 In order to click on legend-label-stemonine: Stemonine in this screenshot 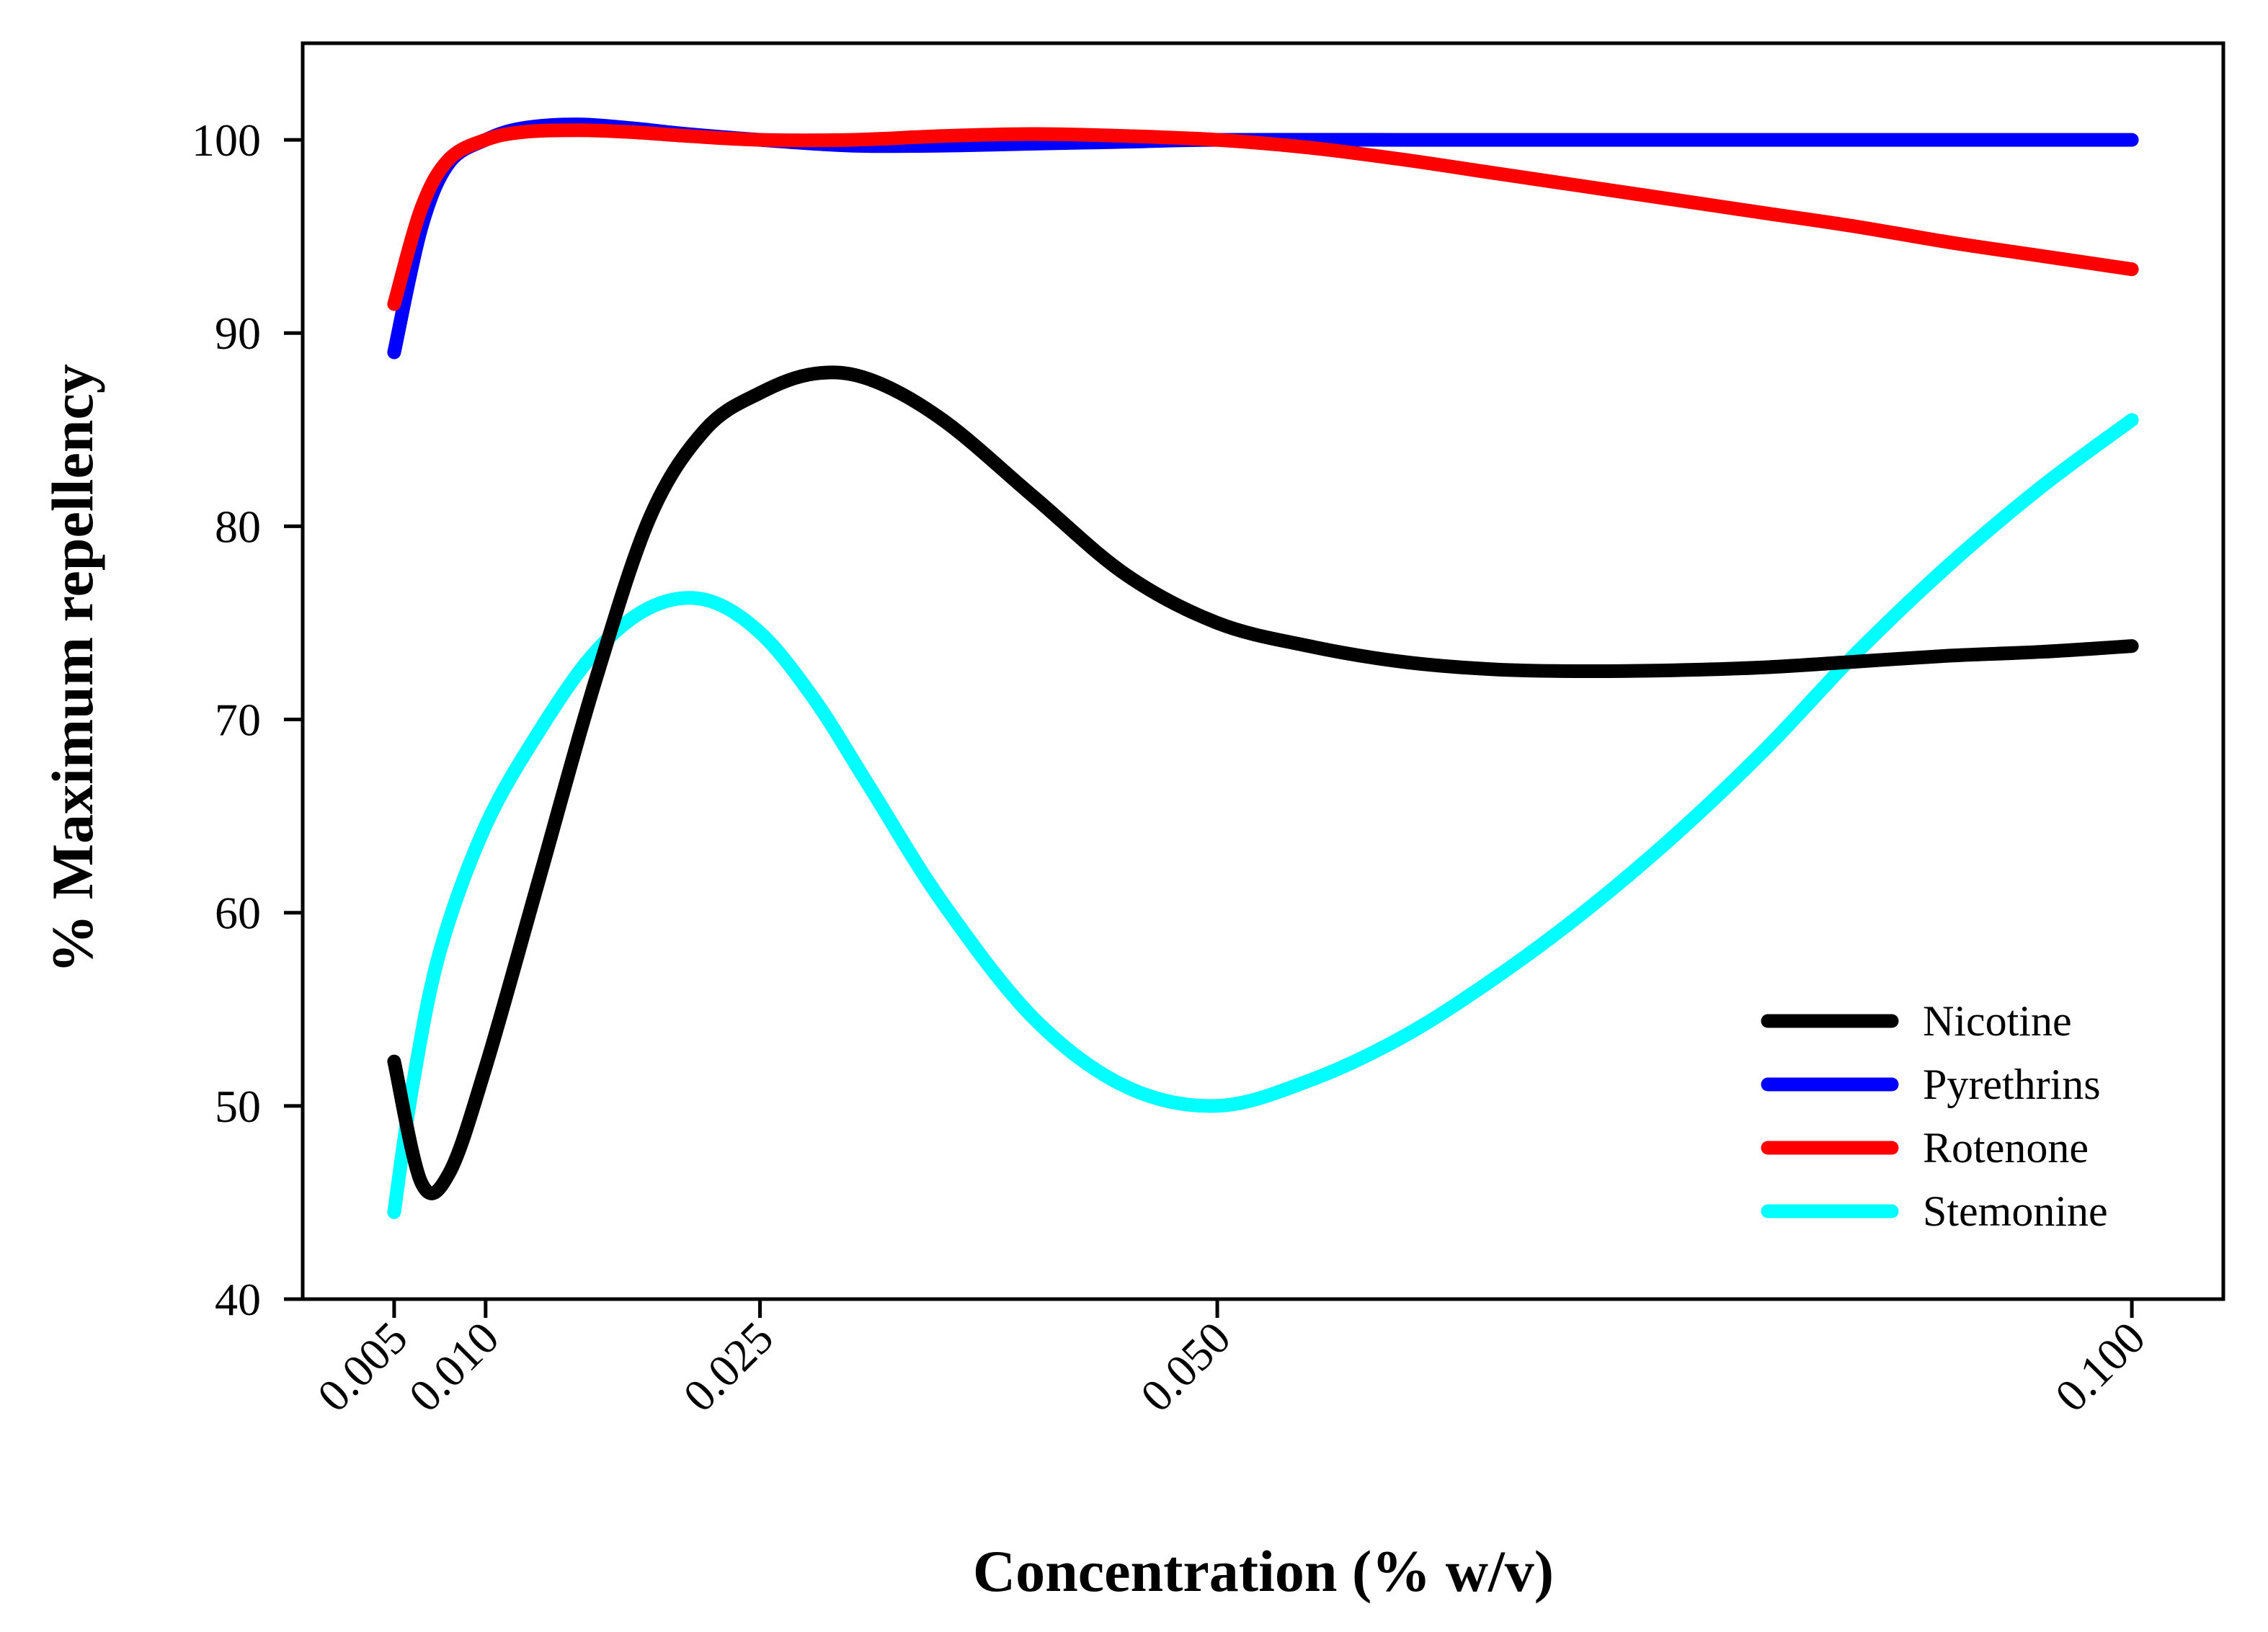, I will do `click(2016, 1211)`.